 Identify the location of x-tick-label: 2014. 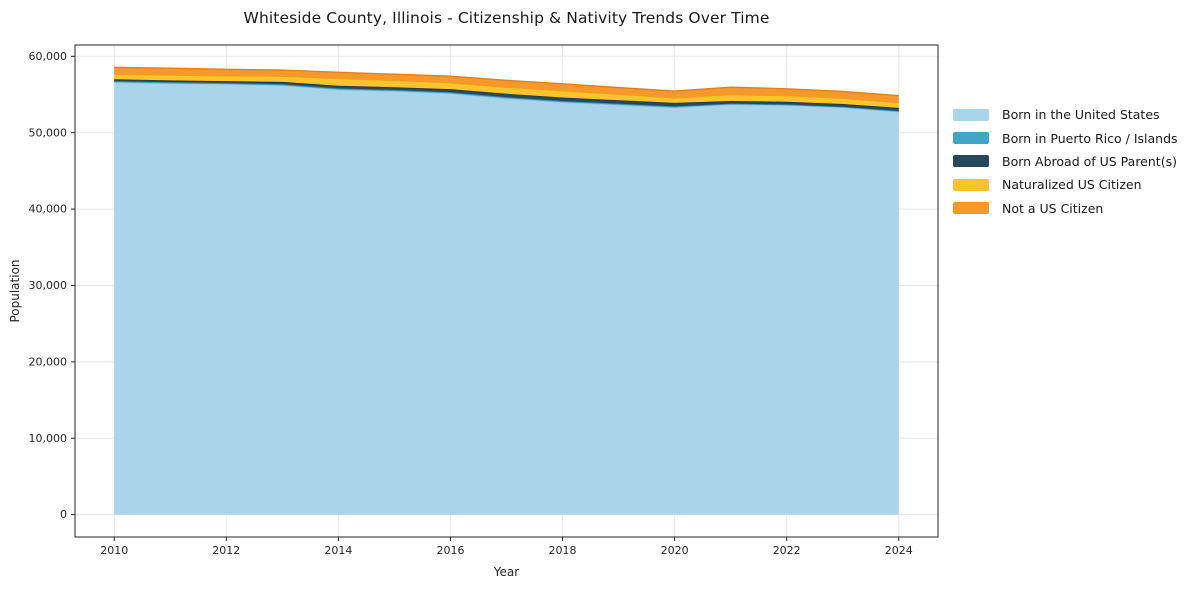
(338, 550).